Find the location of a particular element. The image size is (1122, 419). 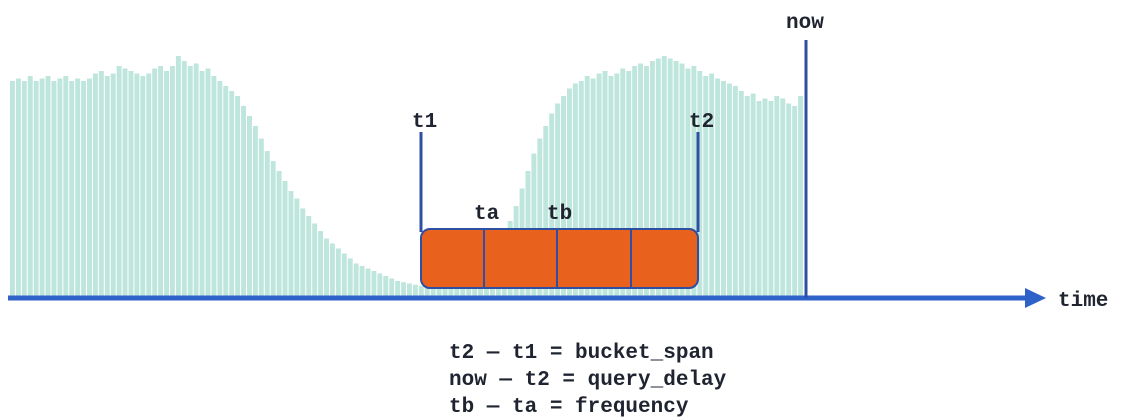

bucket-span-window is located at coordinates (559, 258).